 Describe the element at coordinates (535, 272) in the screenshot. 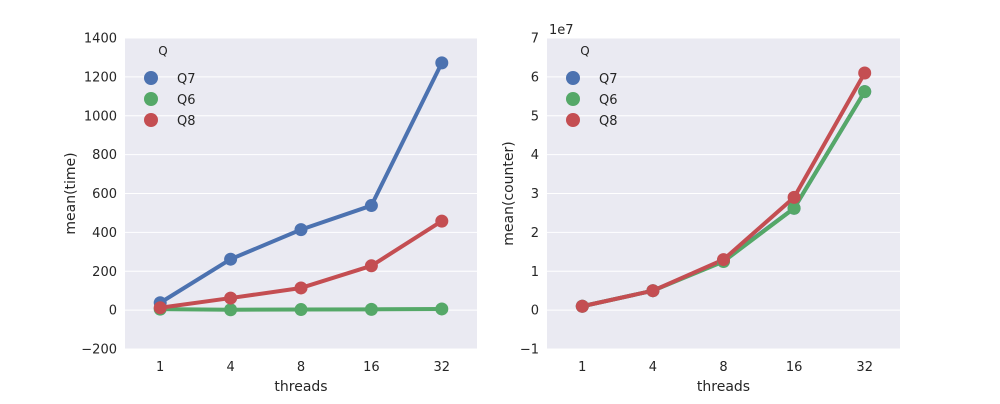

I see `y-tick-label: 1` at that location.